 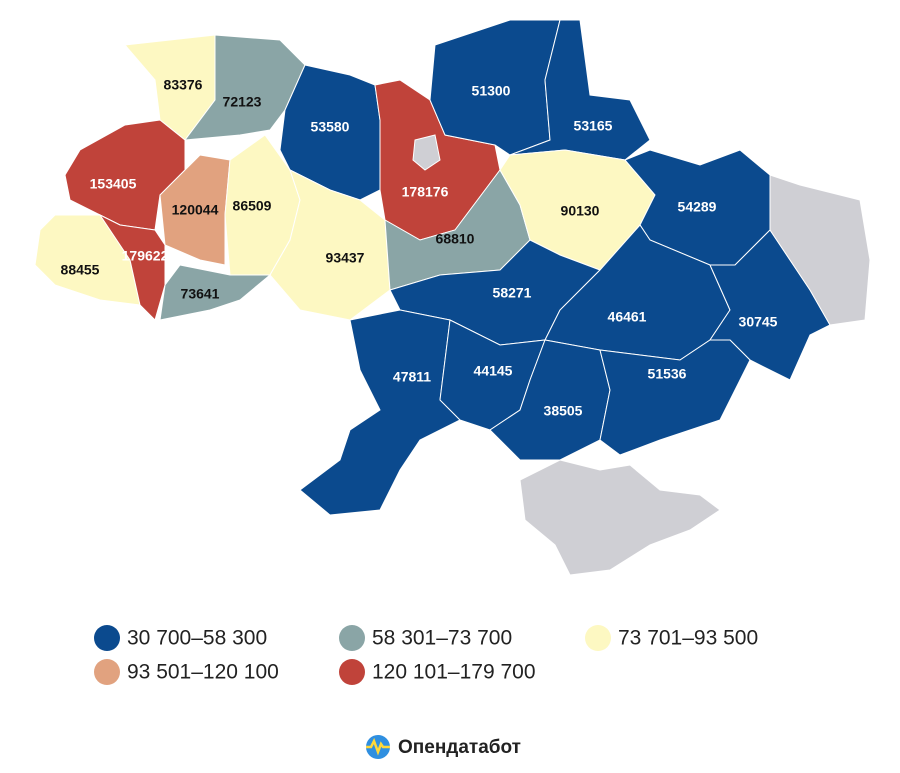 What do you see at coordinates (491, 91) in the screenshot?
I see `region-value: 51300` at bounding box center [491, 91].